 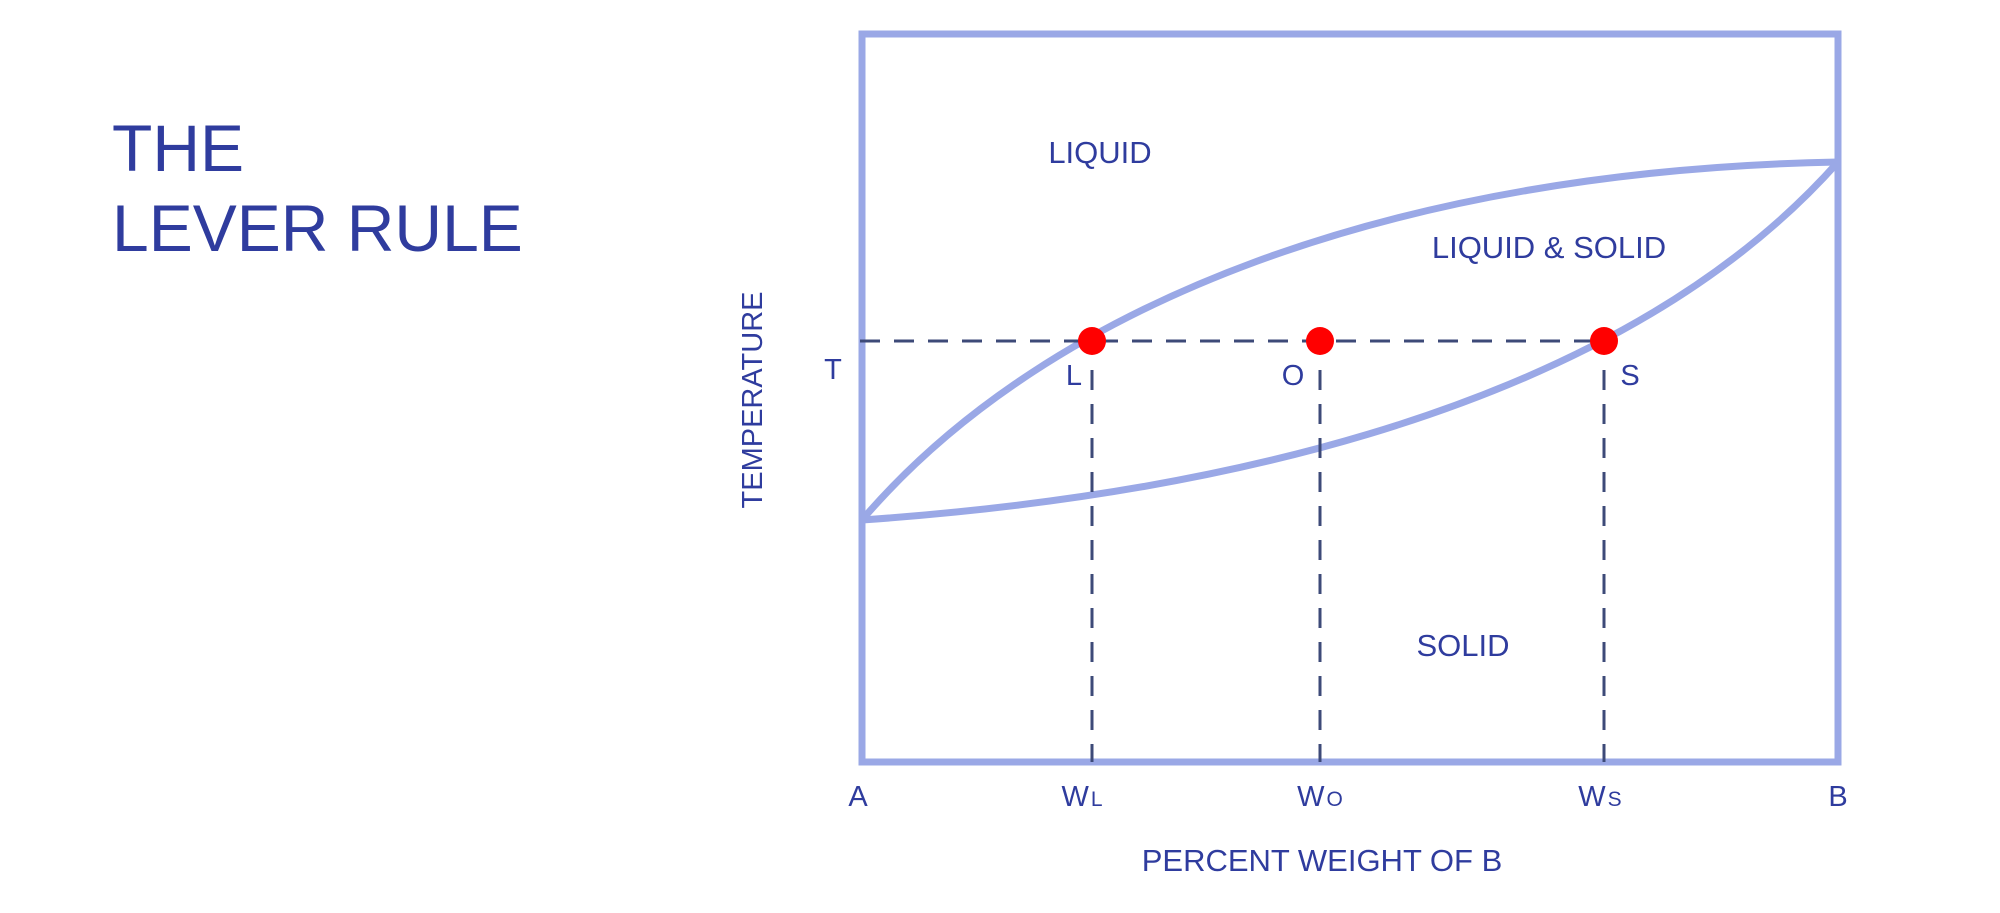 What do you see at coordinates (833, 370) in the screenshot?
I see `tie-line-temperature-label: T` at bounding box center [833, 370].